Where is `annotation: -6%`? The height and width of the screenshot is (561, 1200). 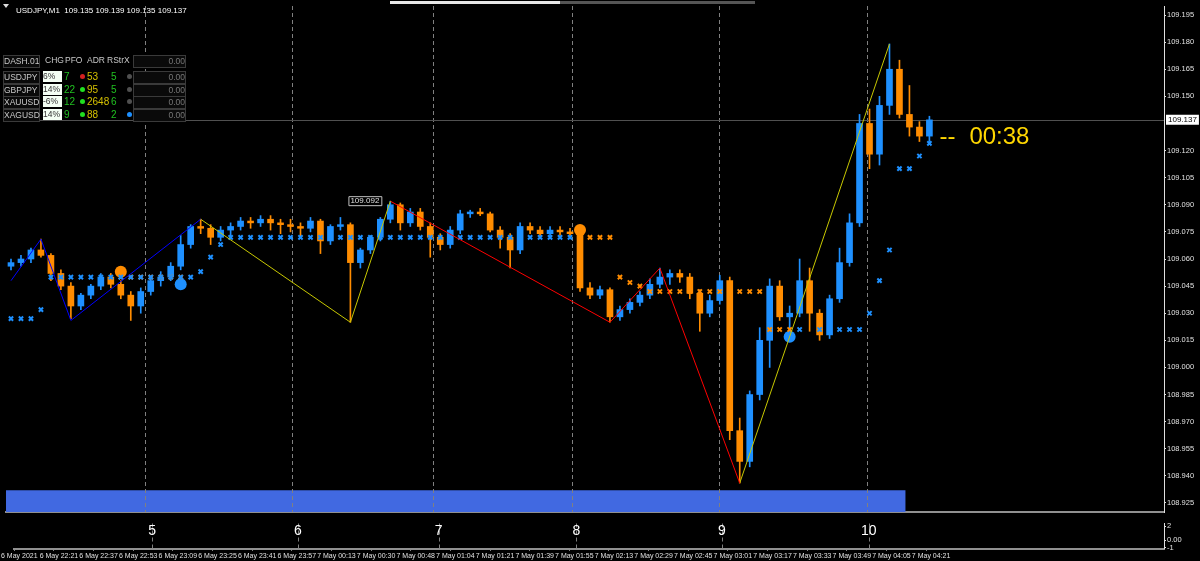
annotation: -6% is located at coordinates (52, 101).